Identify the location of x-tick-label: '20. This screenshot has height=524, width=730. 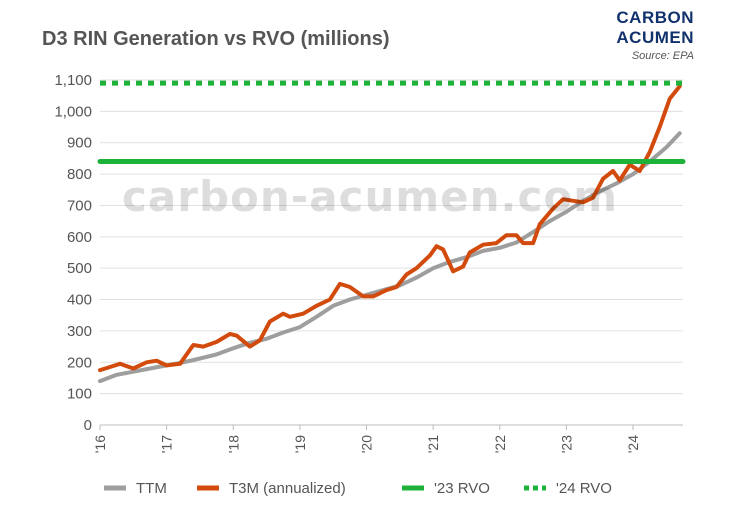
(367, 444).